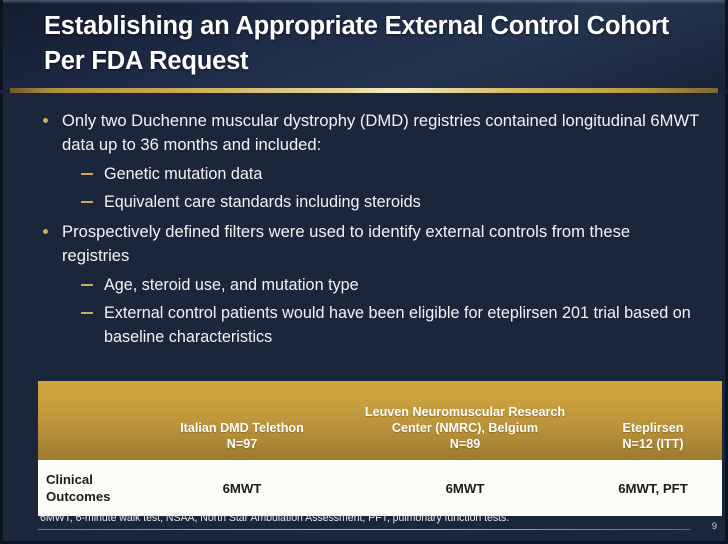  I want to click on table-cell-leuven-outcome: 6MWT, so click(465, 488).